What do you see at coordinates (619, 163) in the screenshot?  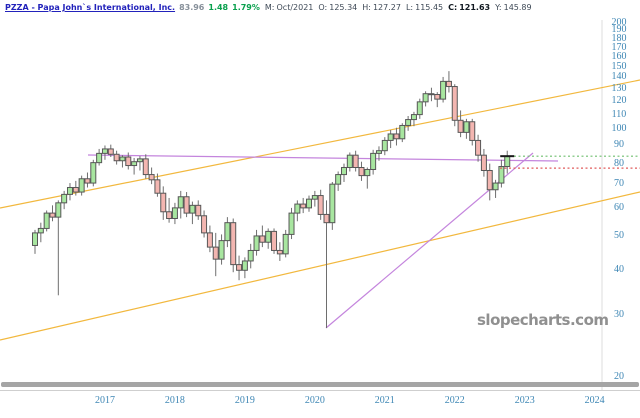 I see `y-tick-label: 80` at bounding box center [619, 163].